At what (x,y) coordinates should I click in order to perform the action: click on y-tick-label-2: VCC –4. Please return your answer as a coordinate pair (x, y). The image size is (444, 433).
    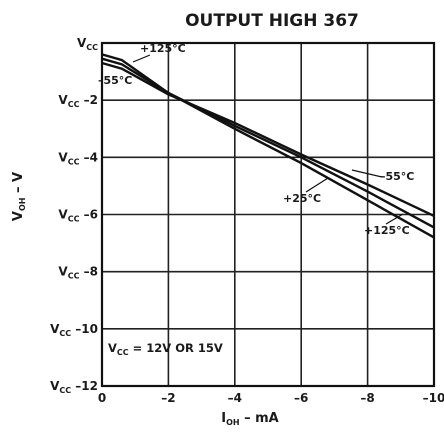
    Looking at the image, I should click on (78, 158).